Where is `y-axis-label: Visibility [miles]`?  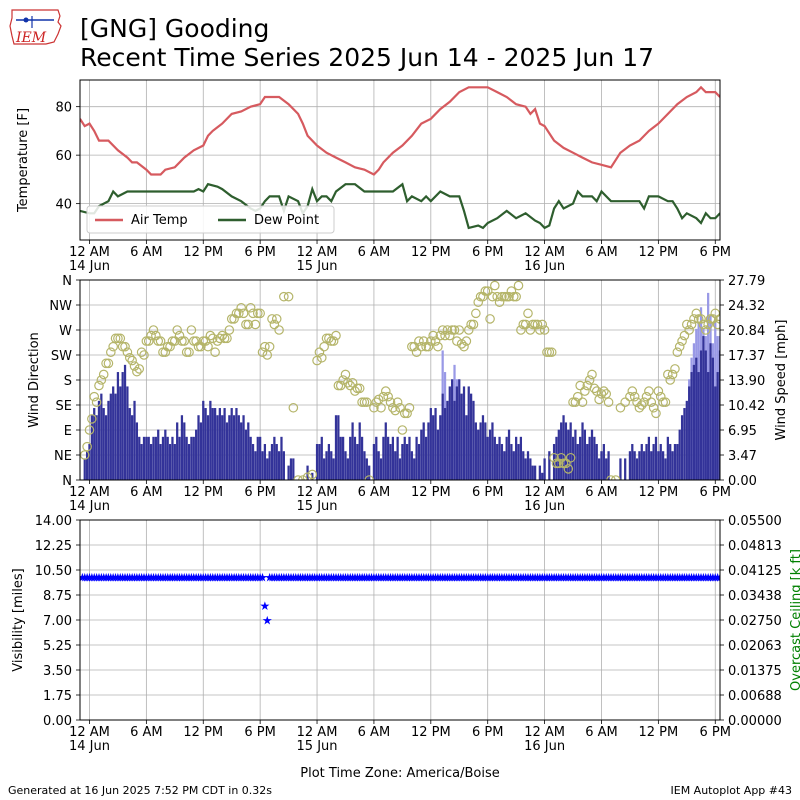 y-axis-label: Visibility [miles] is located at coordinates (18, 619).